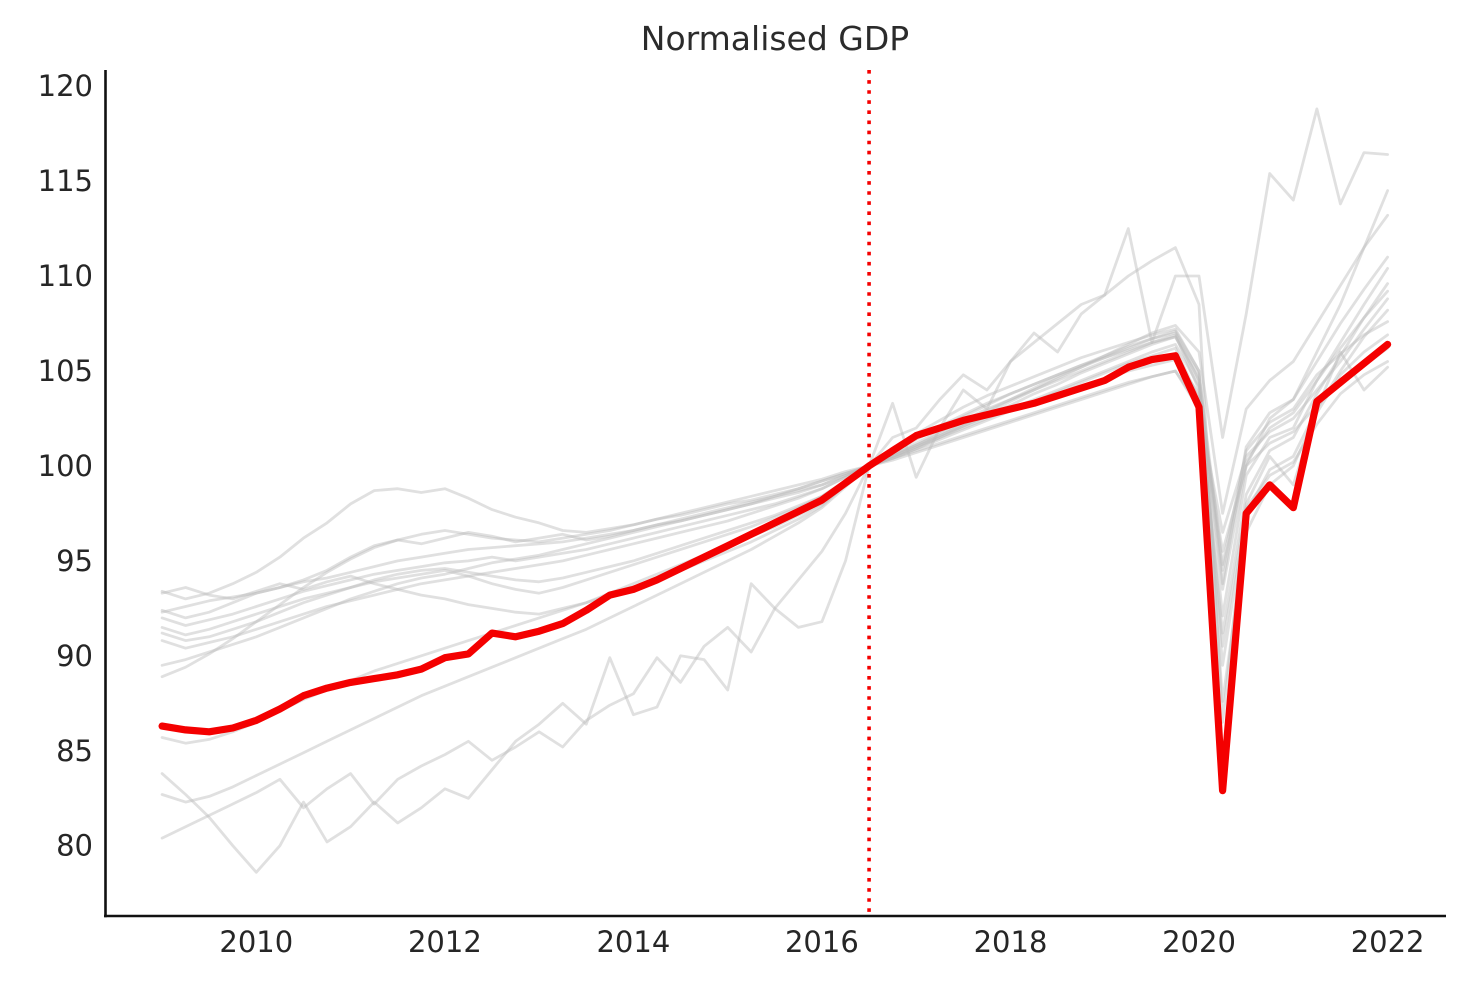 This screenshot has width=1463, height=983. What do you see at coordinates (65, 276) in the screenshot?
I see `y-tick-label: 110` at bounding box center [65, 276].